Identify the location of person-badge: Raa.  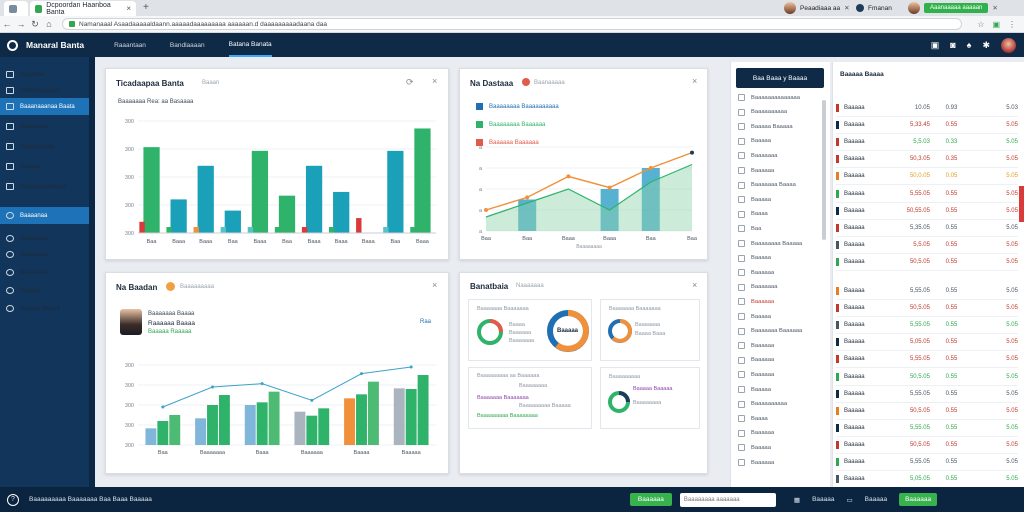
(426, 322).